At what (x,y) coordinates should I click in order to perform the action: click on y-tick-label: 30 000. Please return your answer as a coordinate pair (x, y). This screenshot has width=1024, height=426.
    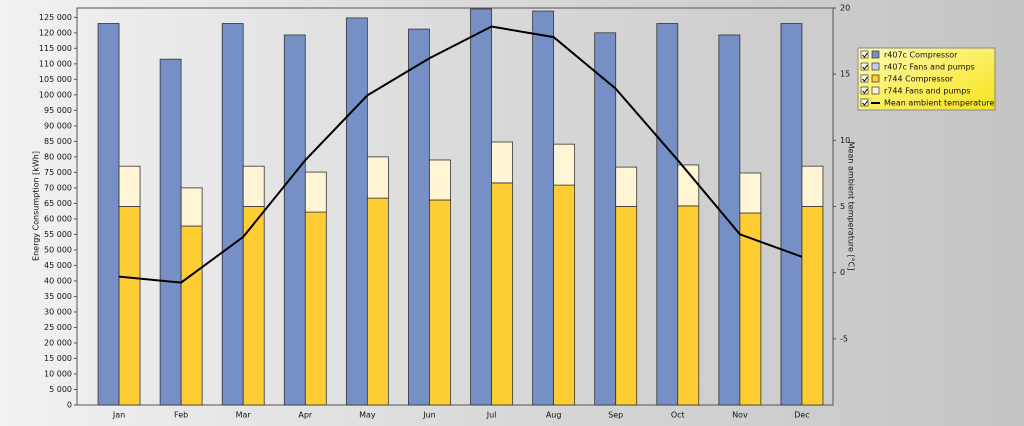
    Looking at the image, I should click on (58, 311).